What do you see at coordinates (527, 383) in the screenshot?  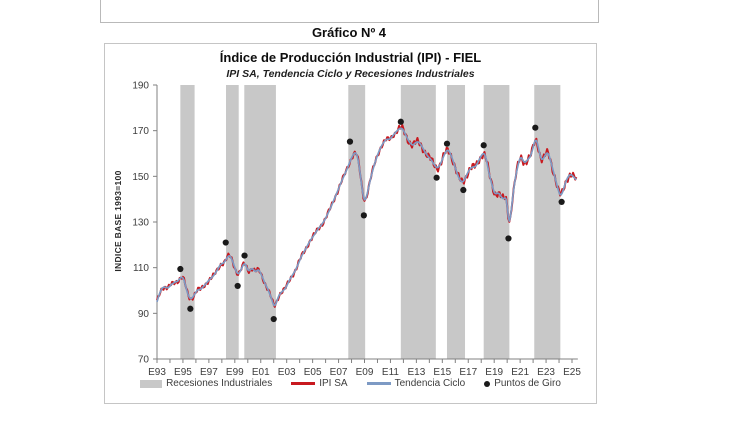 I see `legend-label: Puntos de Giro` at bounding box center [527, 383].